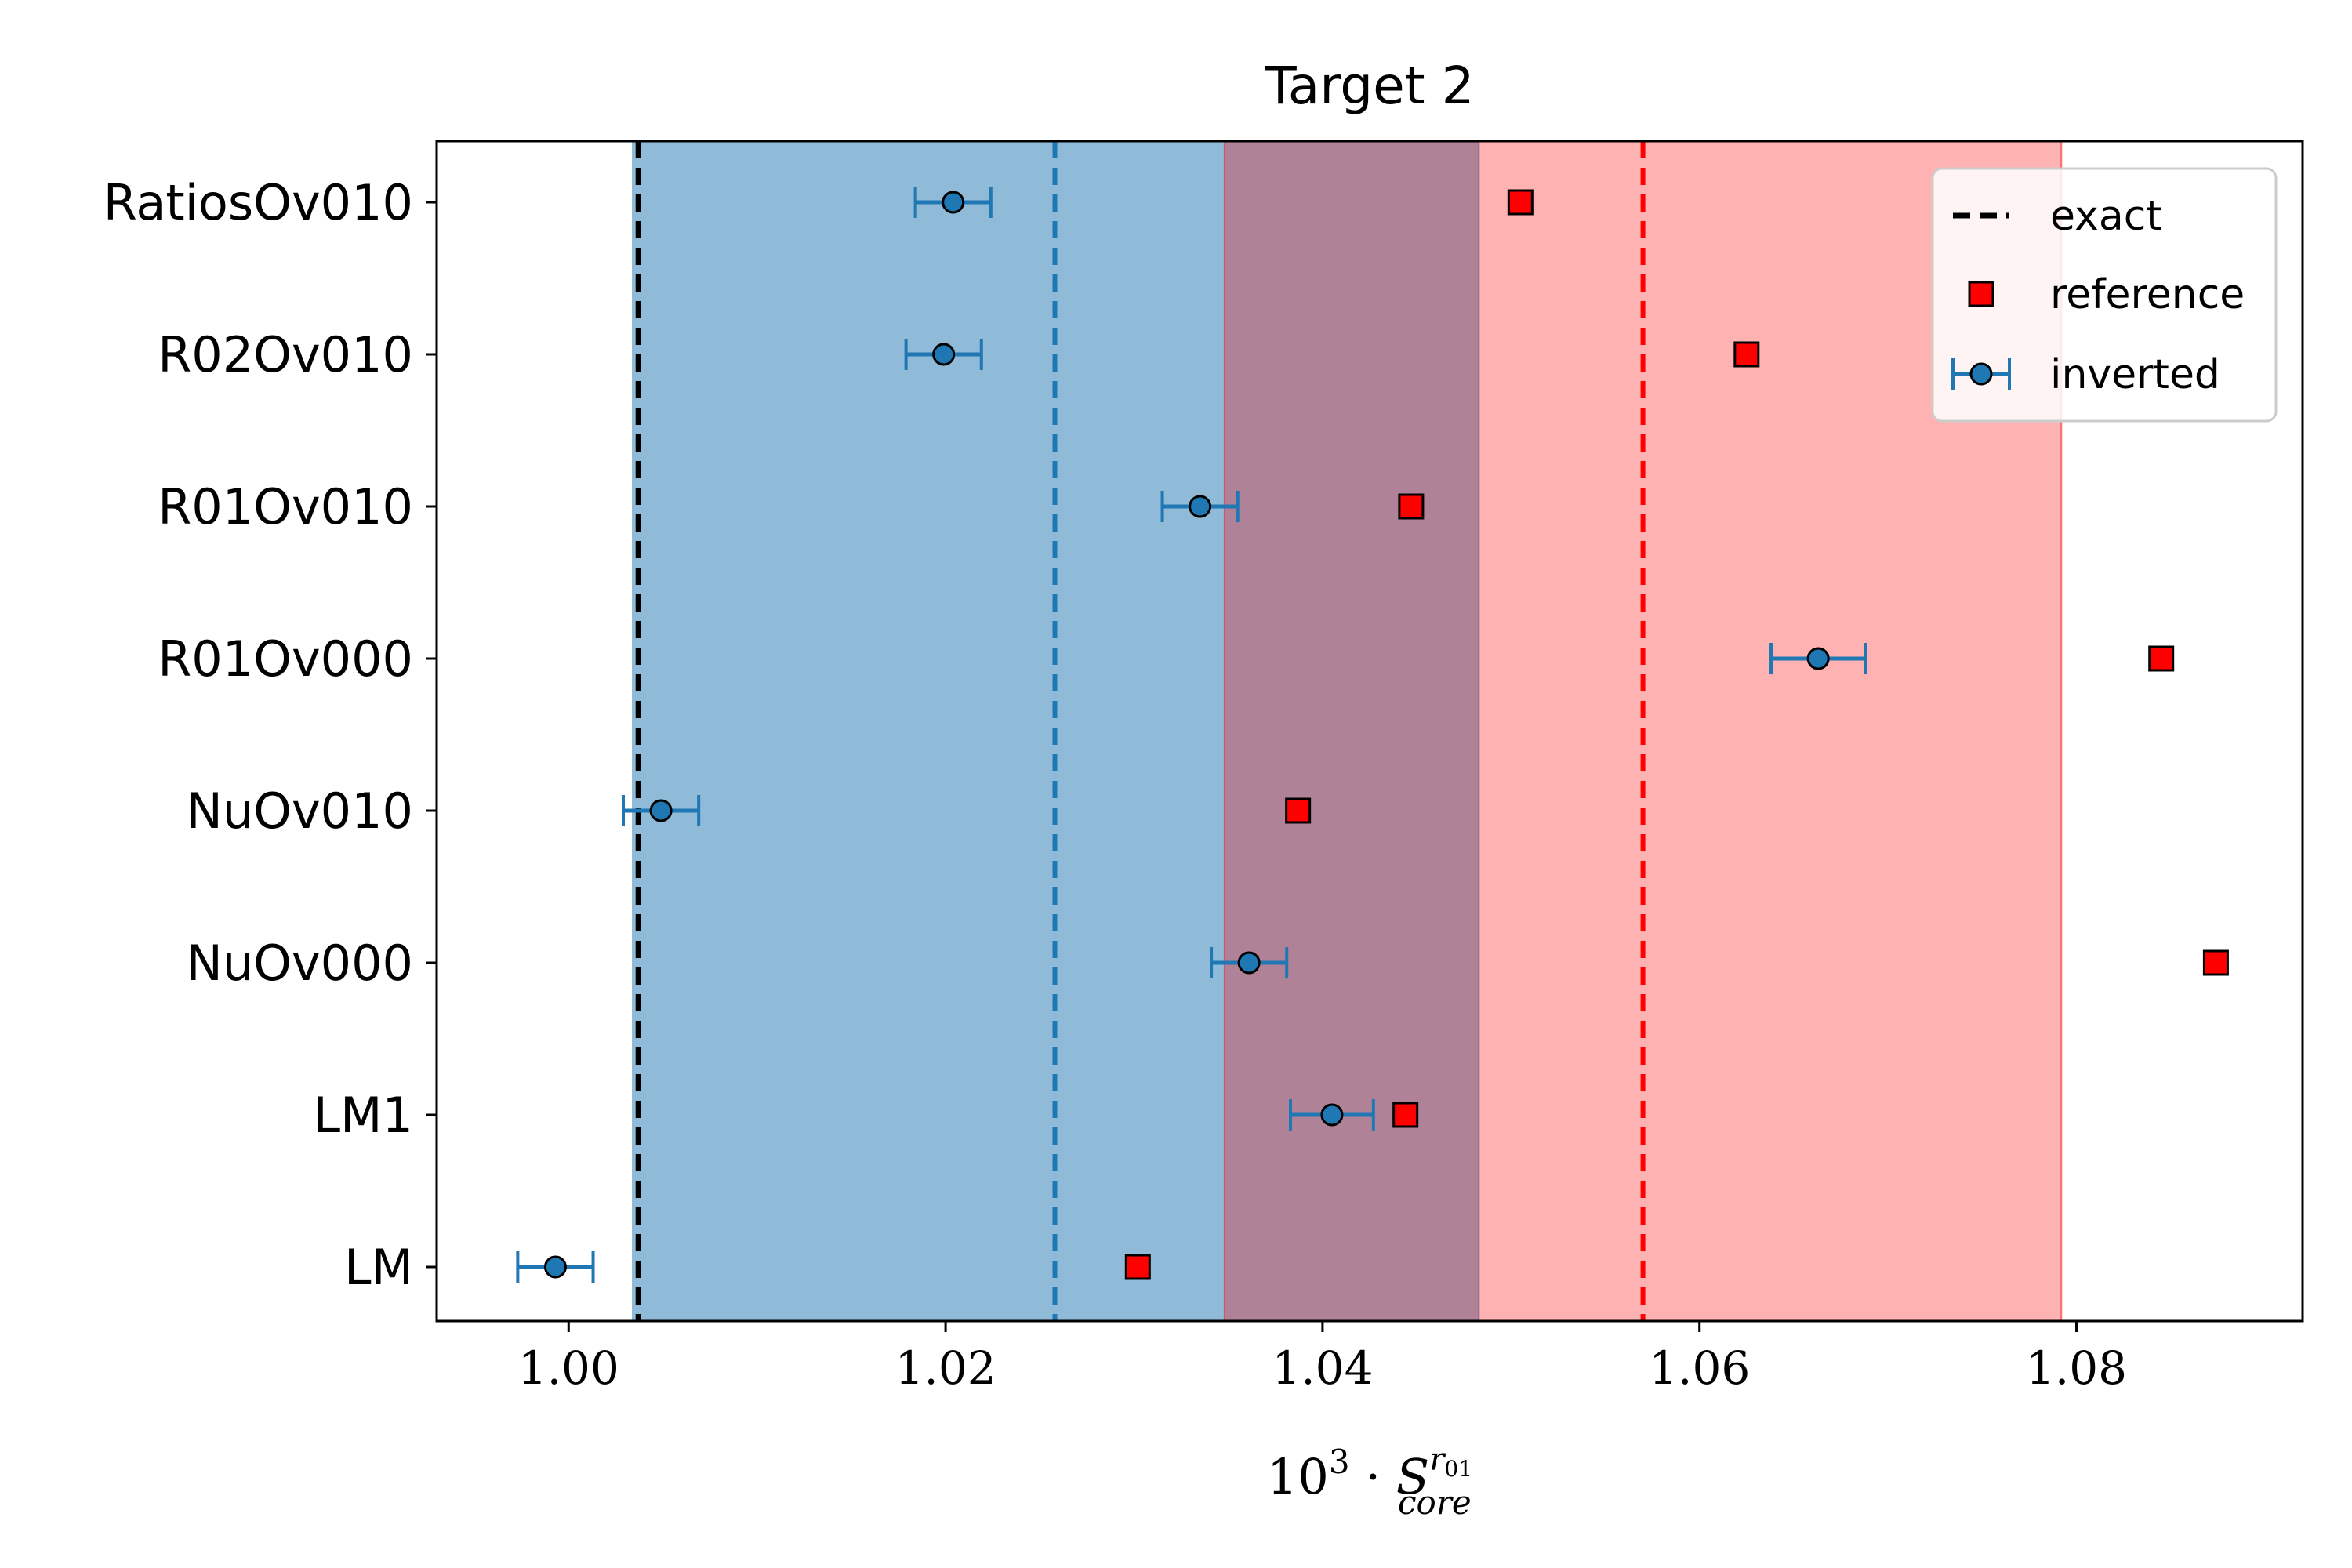 This screenshot has width=2352, height=1568. I want to click on chart-title: Target 2, so click(1369, 86).